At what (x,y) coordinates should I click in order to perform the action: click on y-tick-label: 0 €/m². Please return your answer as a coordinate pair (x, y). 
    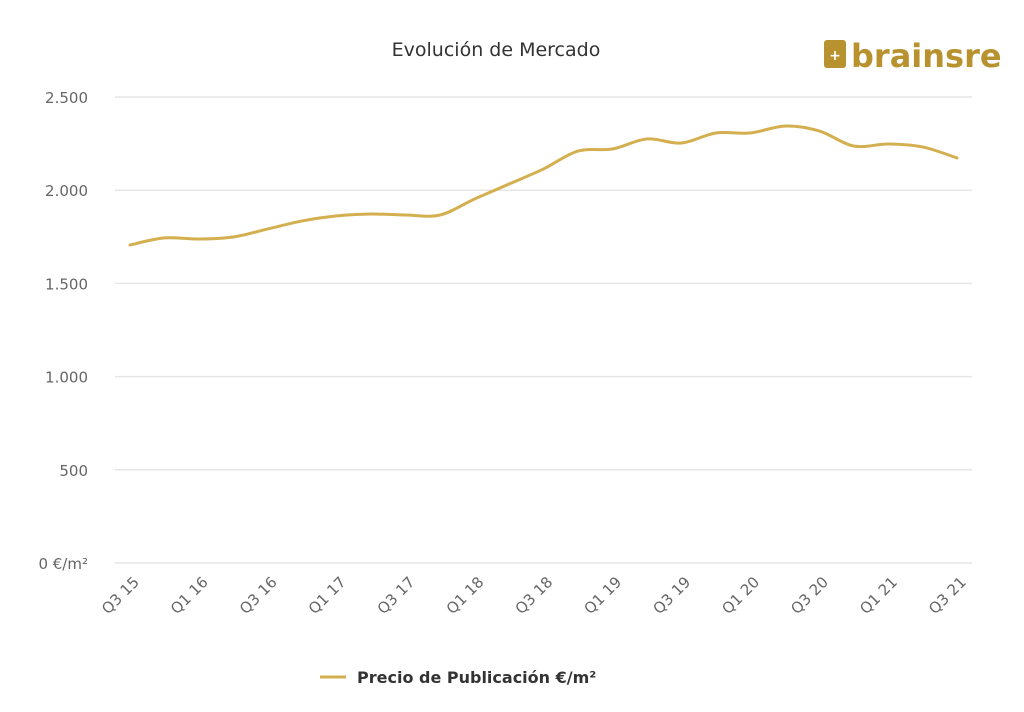
    Looking at the image, I should click on (63, 564).